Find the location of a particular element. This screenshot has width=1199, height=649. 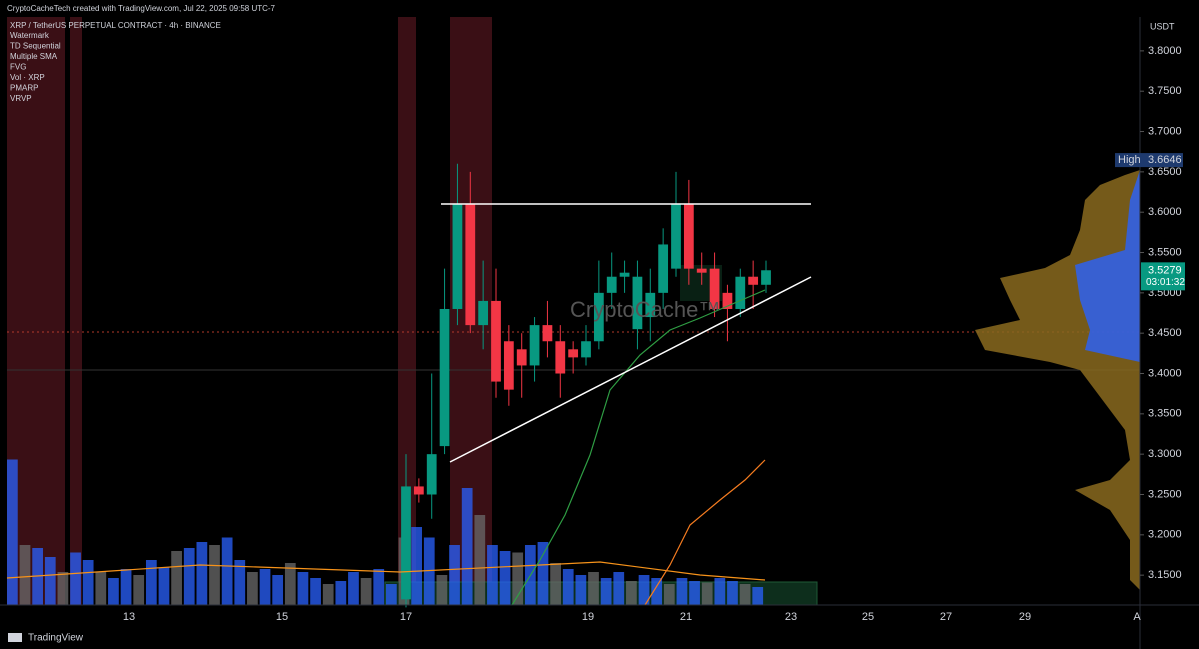

indicator-name: PMARP is located at coordinates (24, 88).